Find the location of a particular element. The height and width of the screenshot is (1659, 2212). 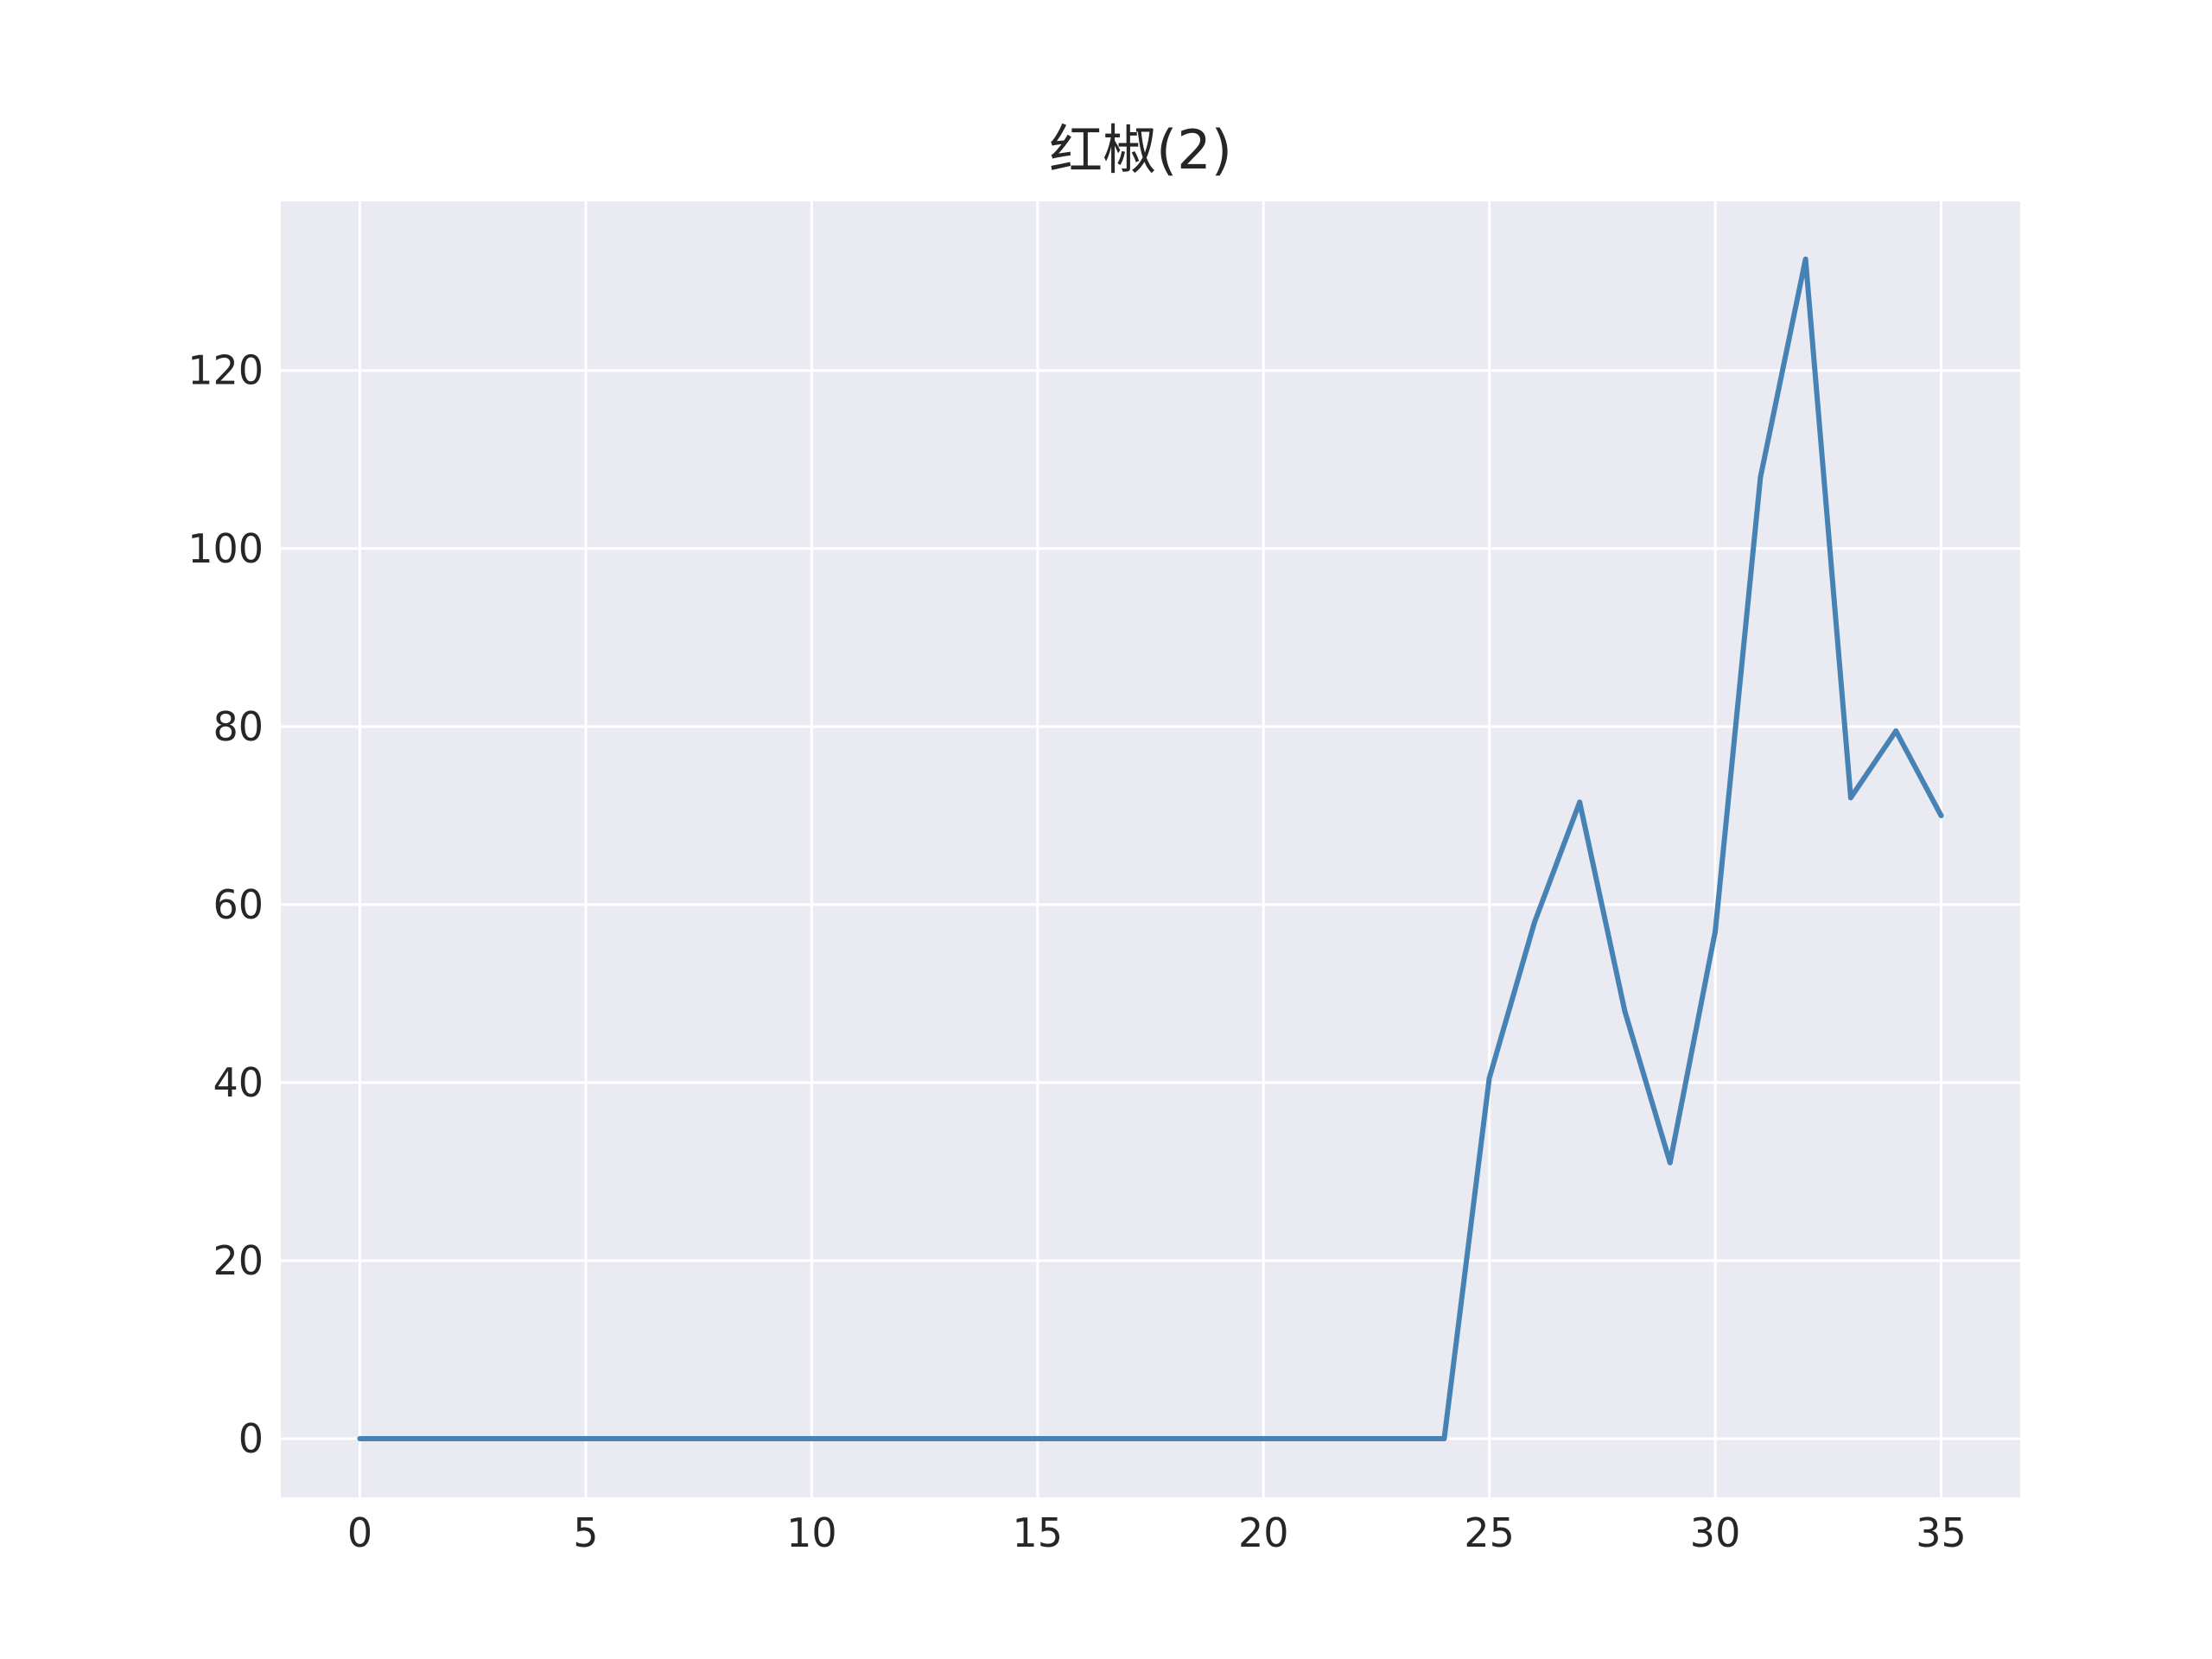

x-tick-label: 25 is located at coordinates (1489, 1533).